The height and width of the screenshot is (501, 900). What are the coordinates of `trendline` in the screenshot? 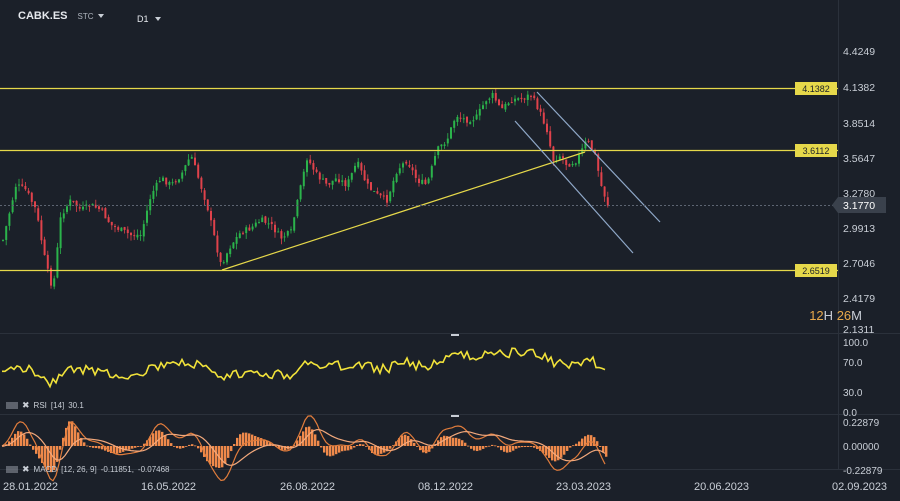 It's located at (403, 211).